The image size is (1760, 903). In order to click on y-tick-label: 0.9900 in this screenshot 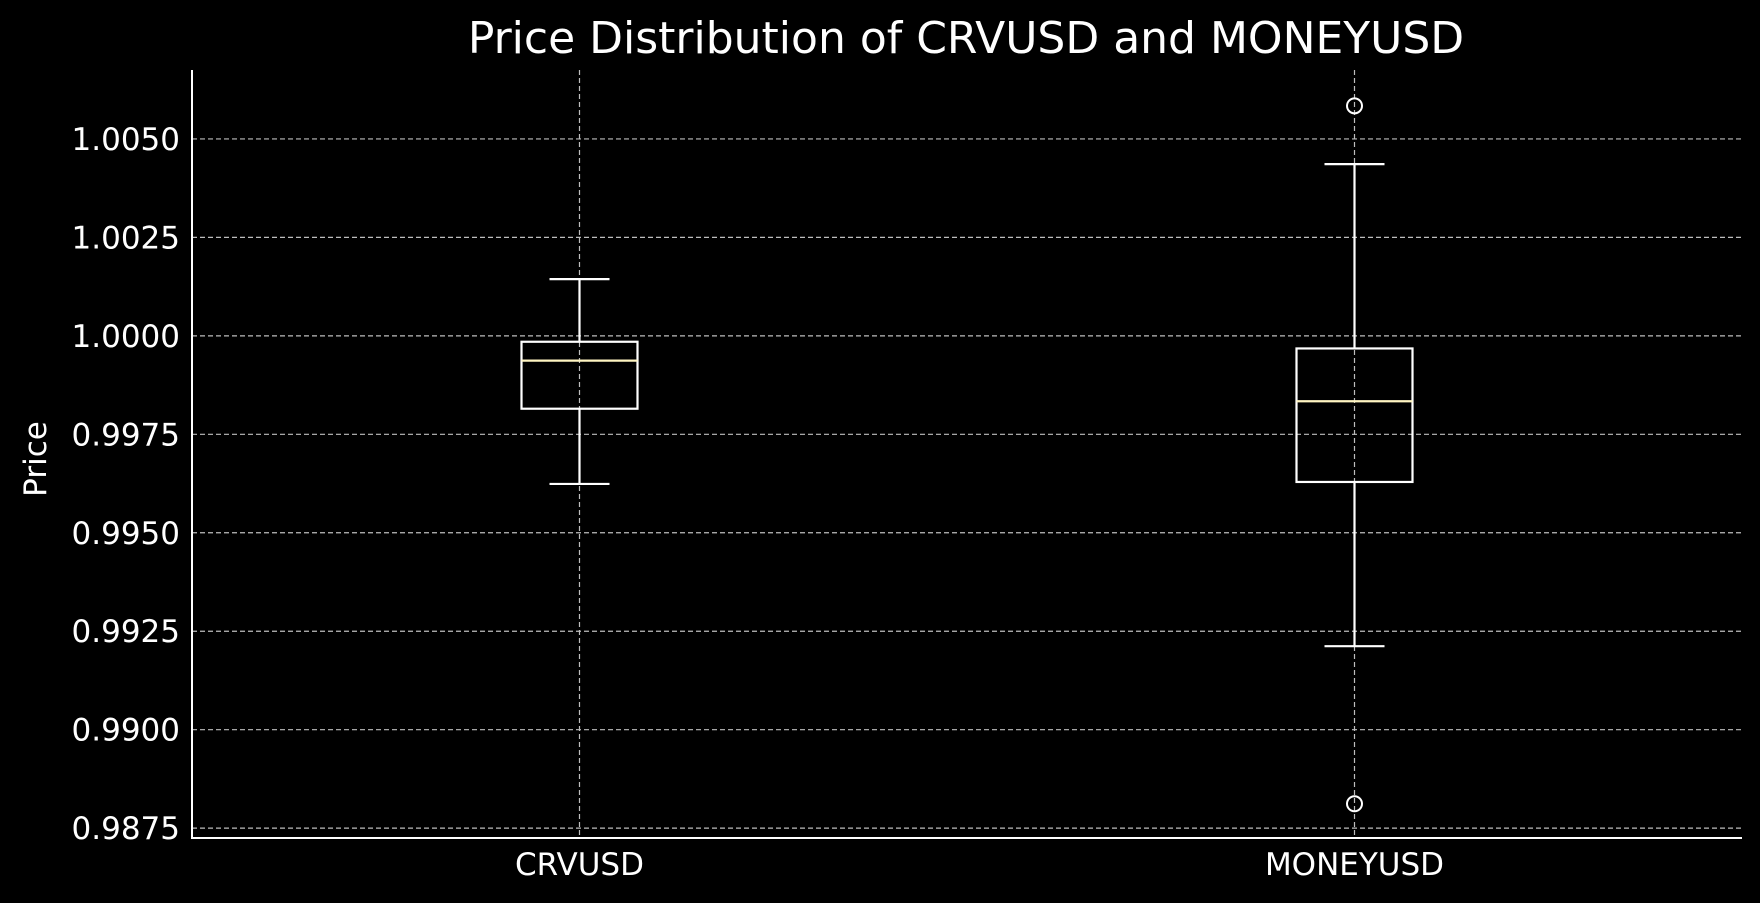, I will do `click(126, 731)`.